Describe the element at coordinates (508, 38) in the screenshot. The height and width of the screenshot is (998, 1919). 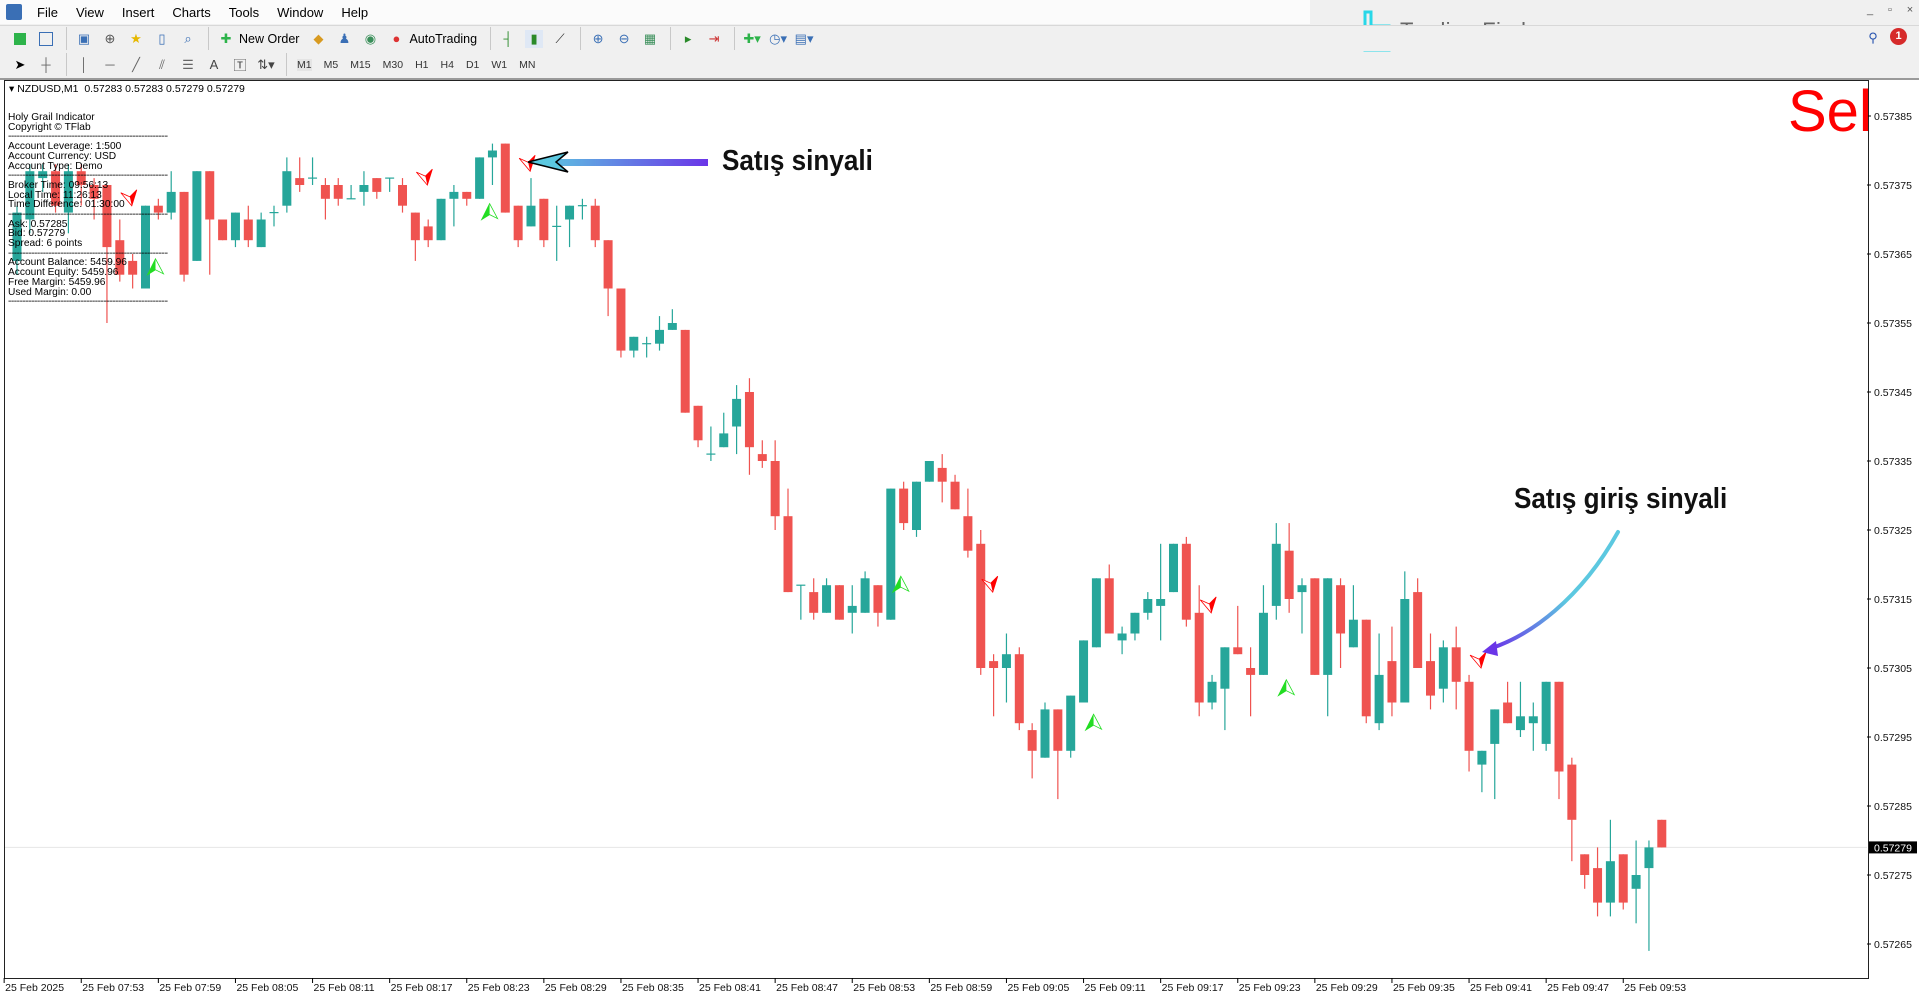
I see `bar-chart-icon: ┤` at that location.